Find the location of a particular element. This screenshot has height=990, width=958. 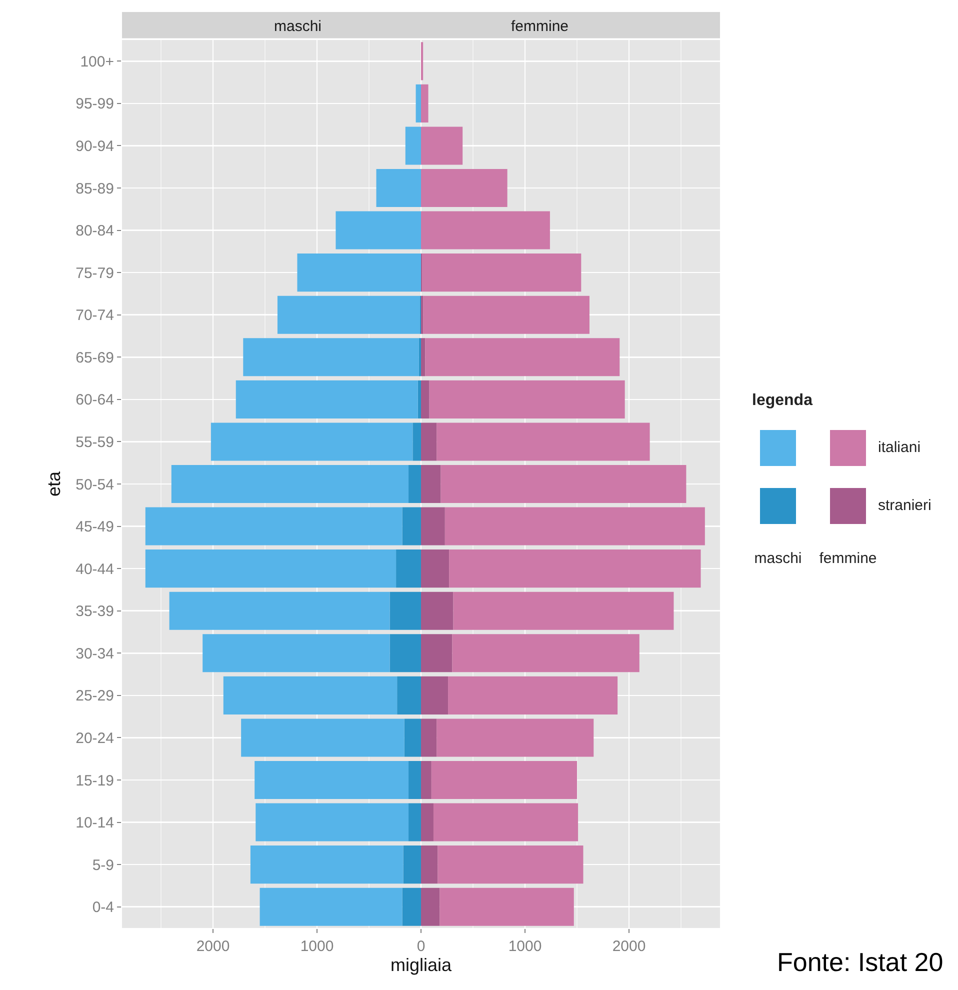

y-tick-label: 80-84 is located at coordinates (95, 231).